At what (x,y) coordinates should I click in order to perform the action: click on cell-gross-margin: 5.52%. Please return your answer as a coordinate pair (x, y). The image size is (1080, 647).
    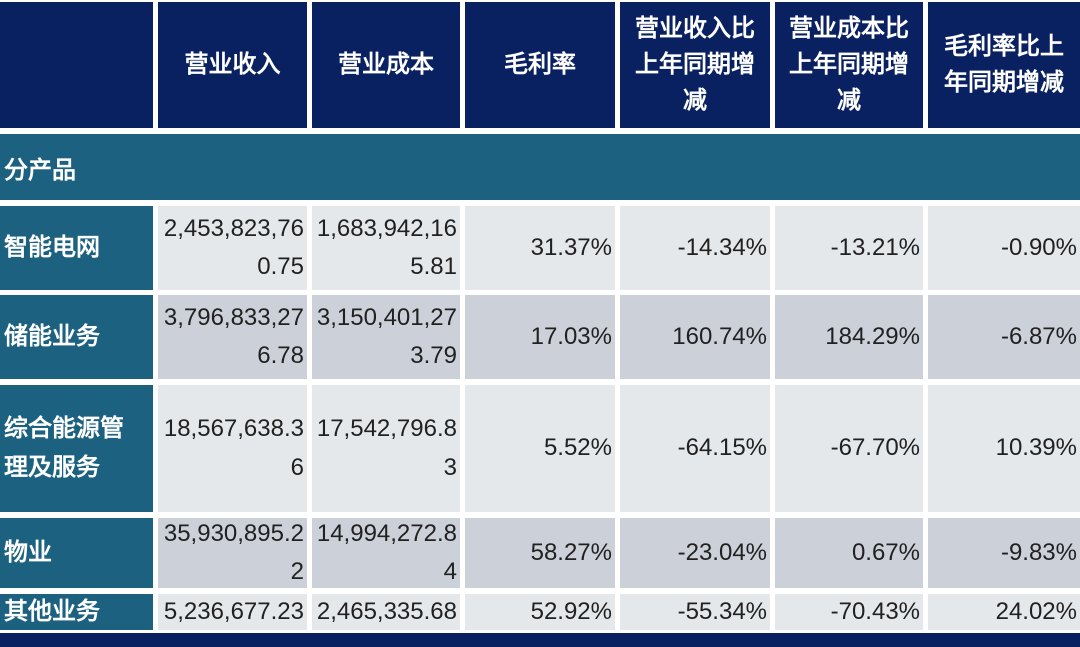
    Looking at the image, I should click on (540, 448).